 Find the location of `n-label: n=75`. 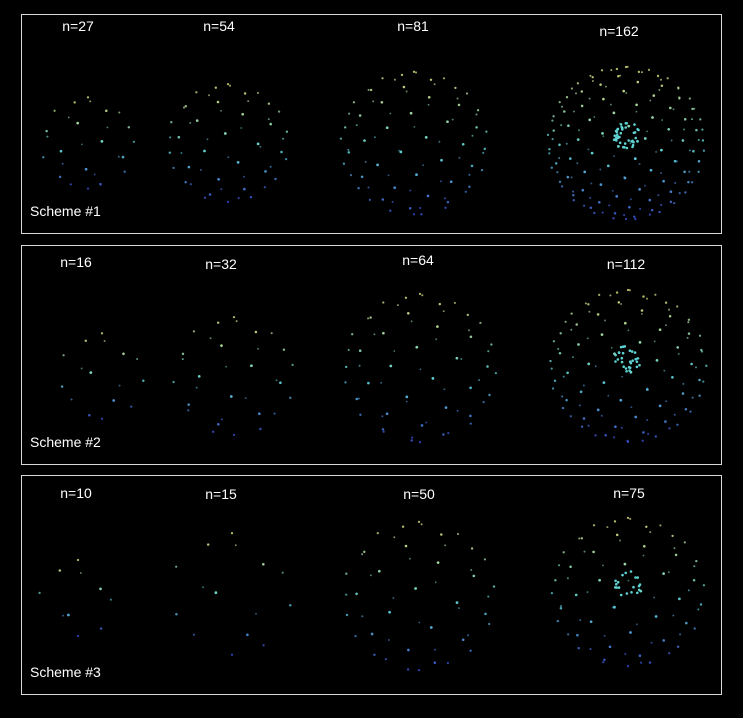

n-label: n=75 is located at coordinates (629, 493).